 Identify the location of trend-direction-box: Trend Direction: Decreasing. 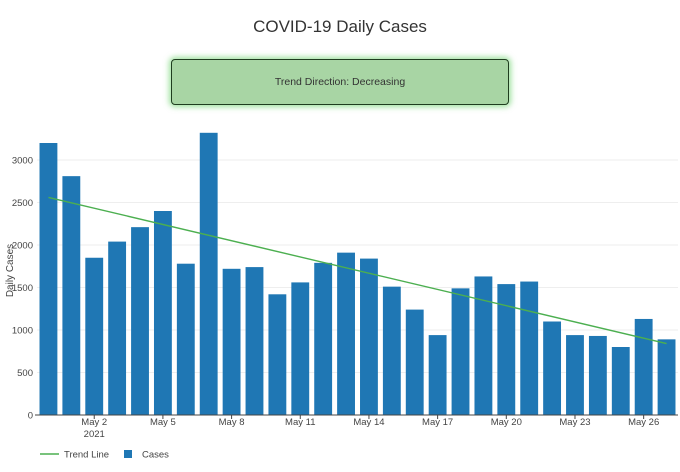
(340, 82).